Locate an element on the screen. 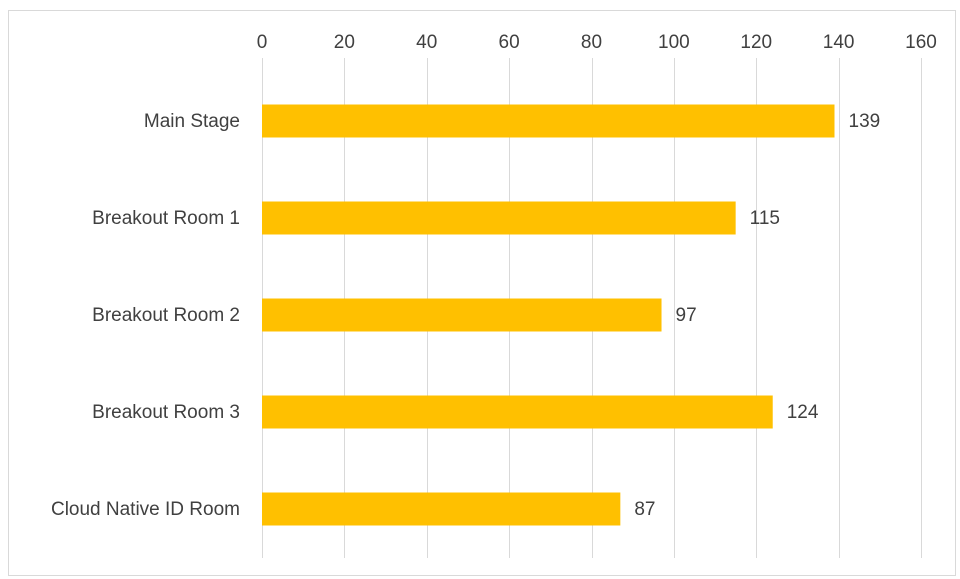 This screenshot has width=960, height=579. data-label-cloud-native-id-room: 87 is located at coordinates (644, 509).